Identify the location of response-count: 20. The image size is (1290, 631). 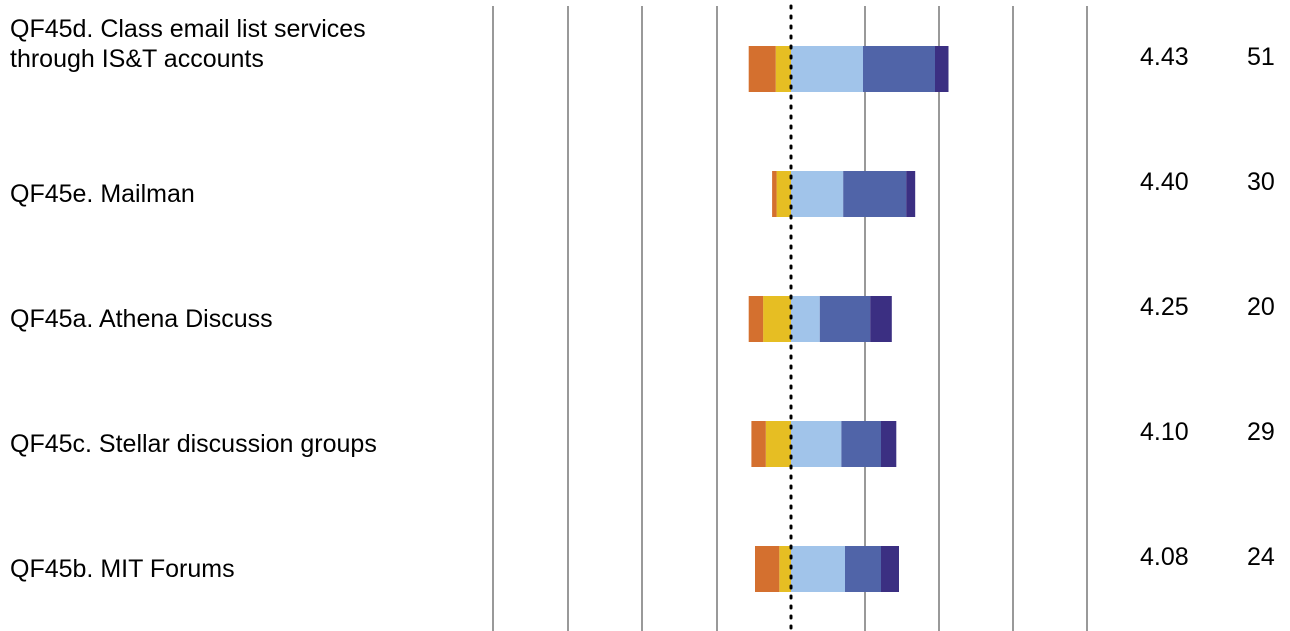
(1261, 307).